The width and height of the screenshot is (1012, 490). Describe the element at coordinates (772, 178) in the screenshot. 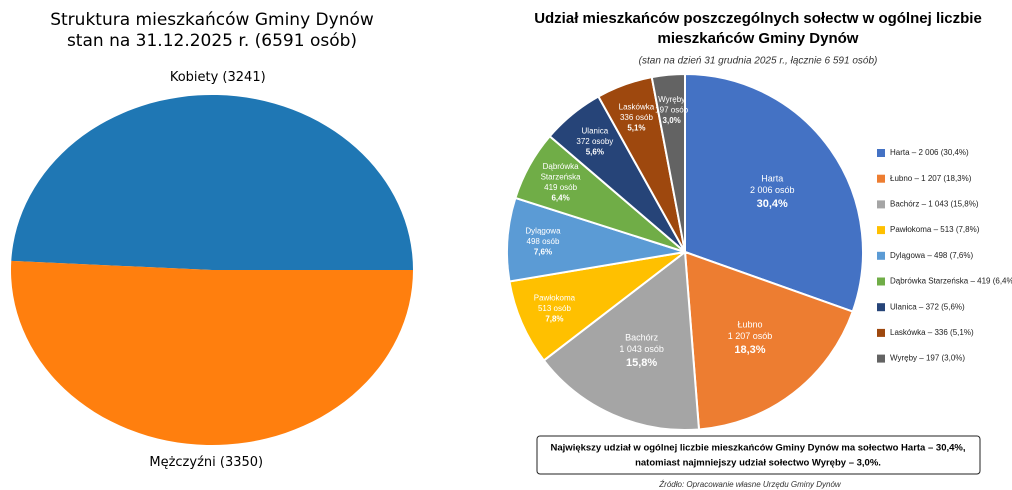

I see `slice-name: Harta` at that location.